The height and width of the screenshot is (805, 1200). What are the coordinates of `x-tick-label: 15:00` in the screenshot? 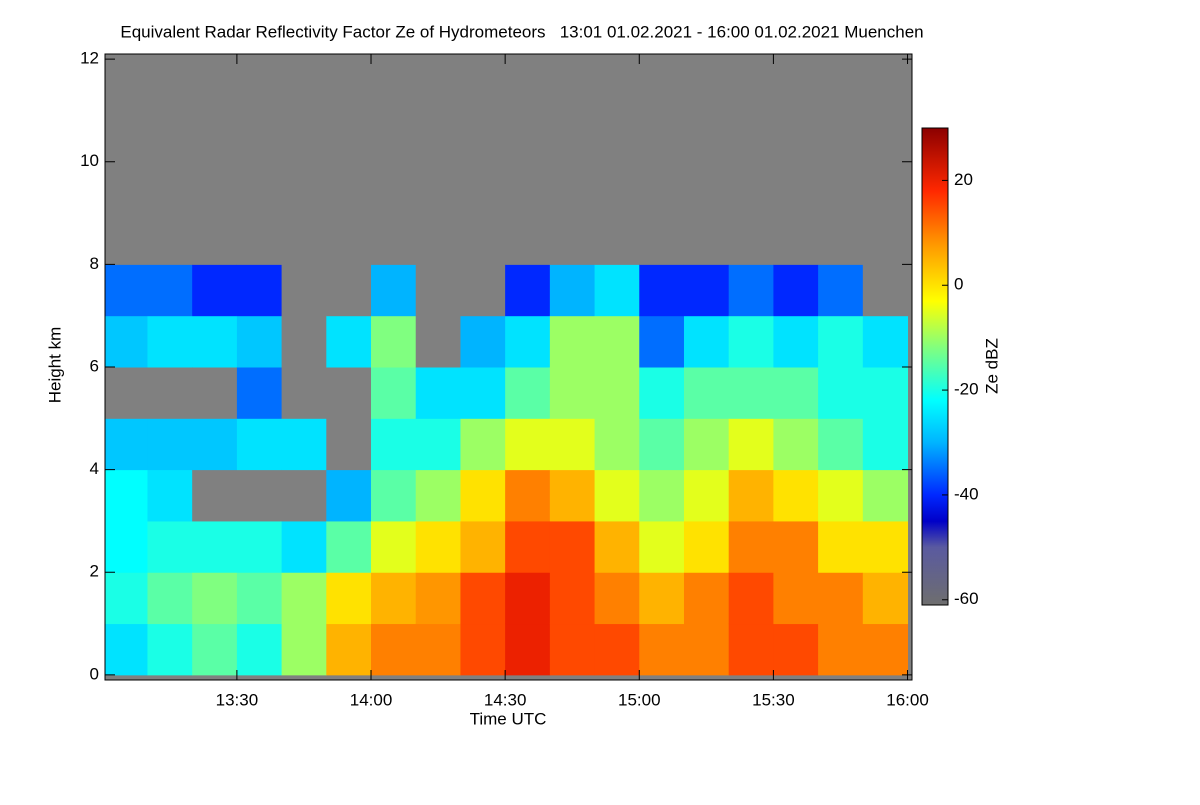 It's located at (639, 699).